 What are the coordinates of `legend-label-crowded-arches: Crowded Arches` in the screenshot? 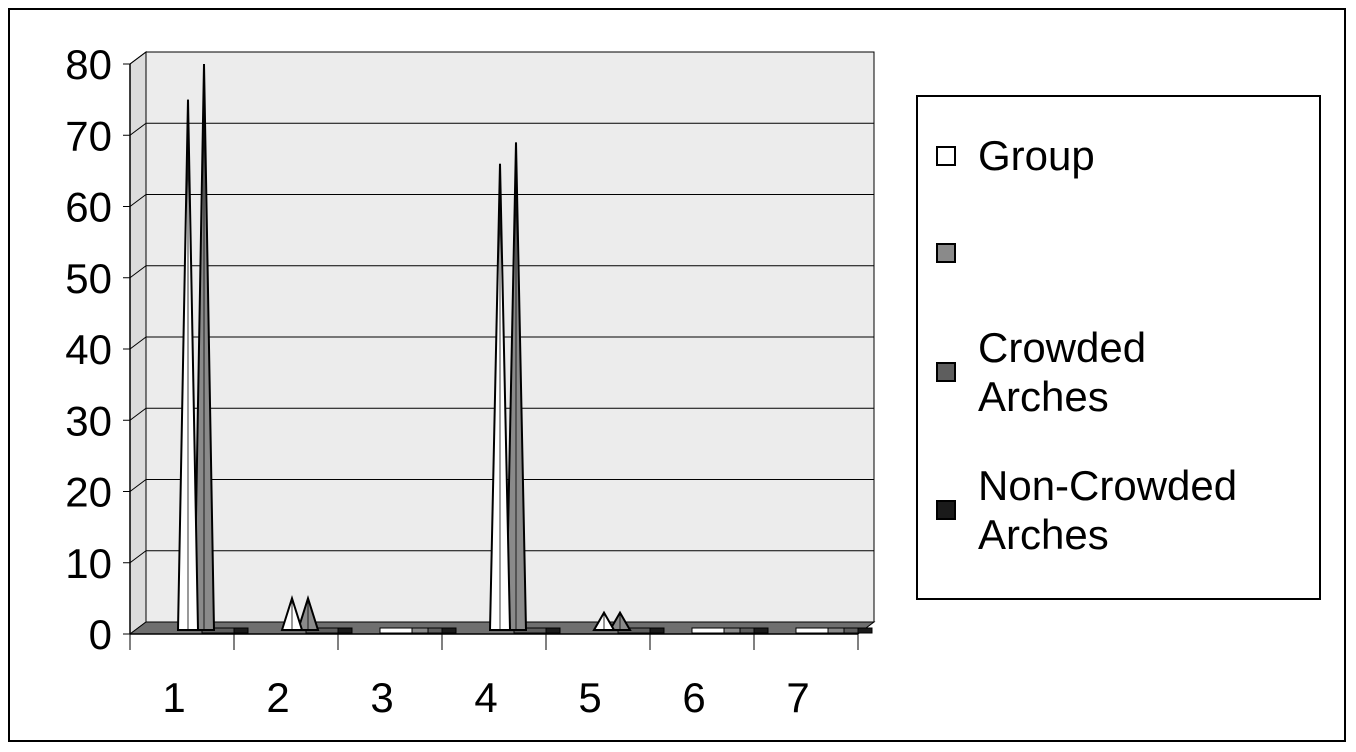 It's located at (1062, 372).